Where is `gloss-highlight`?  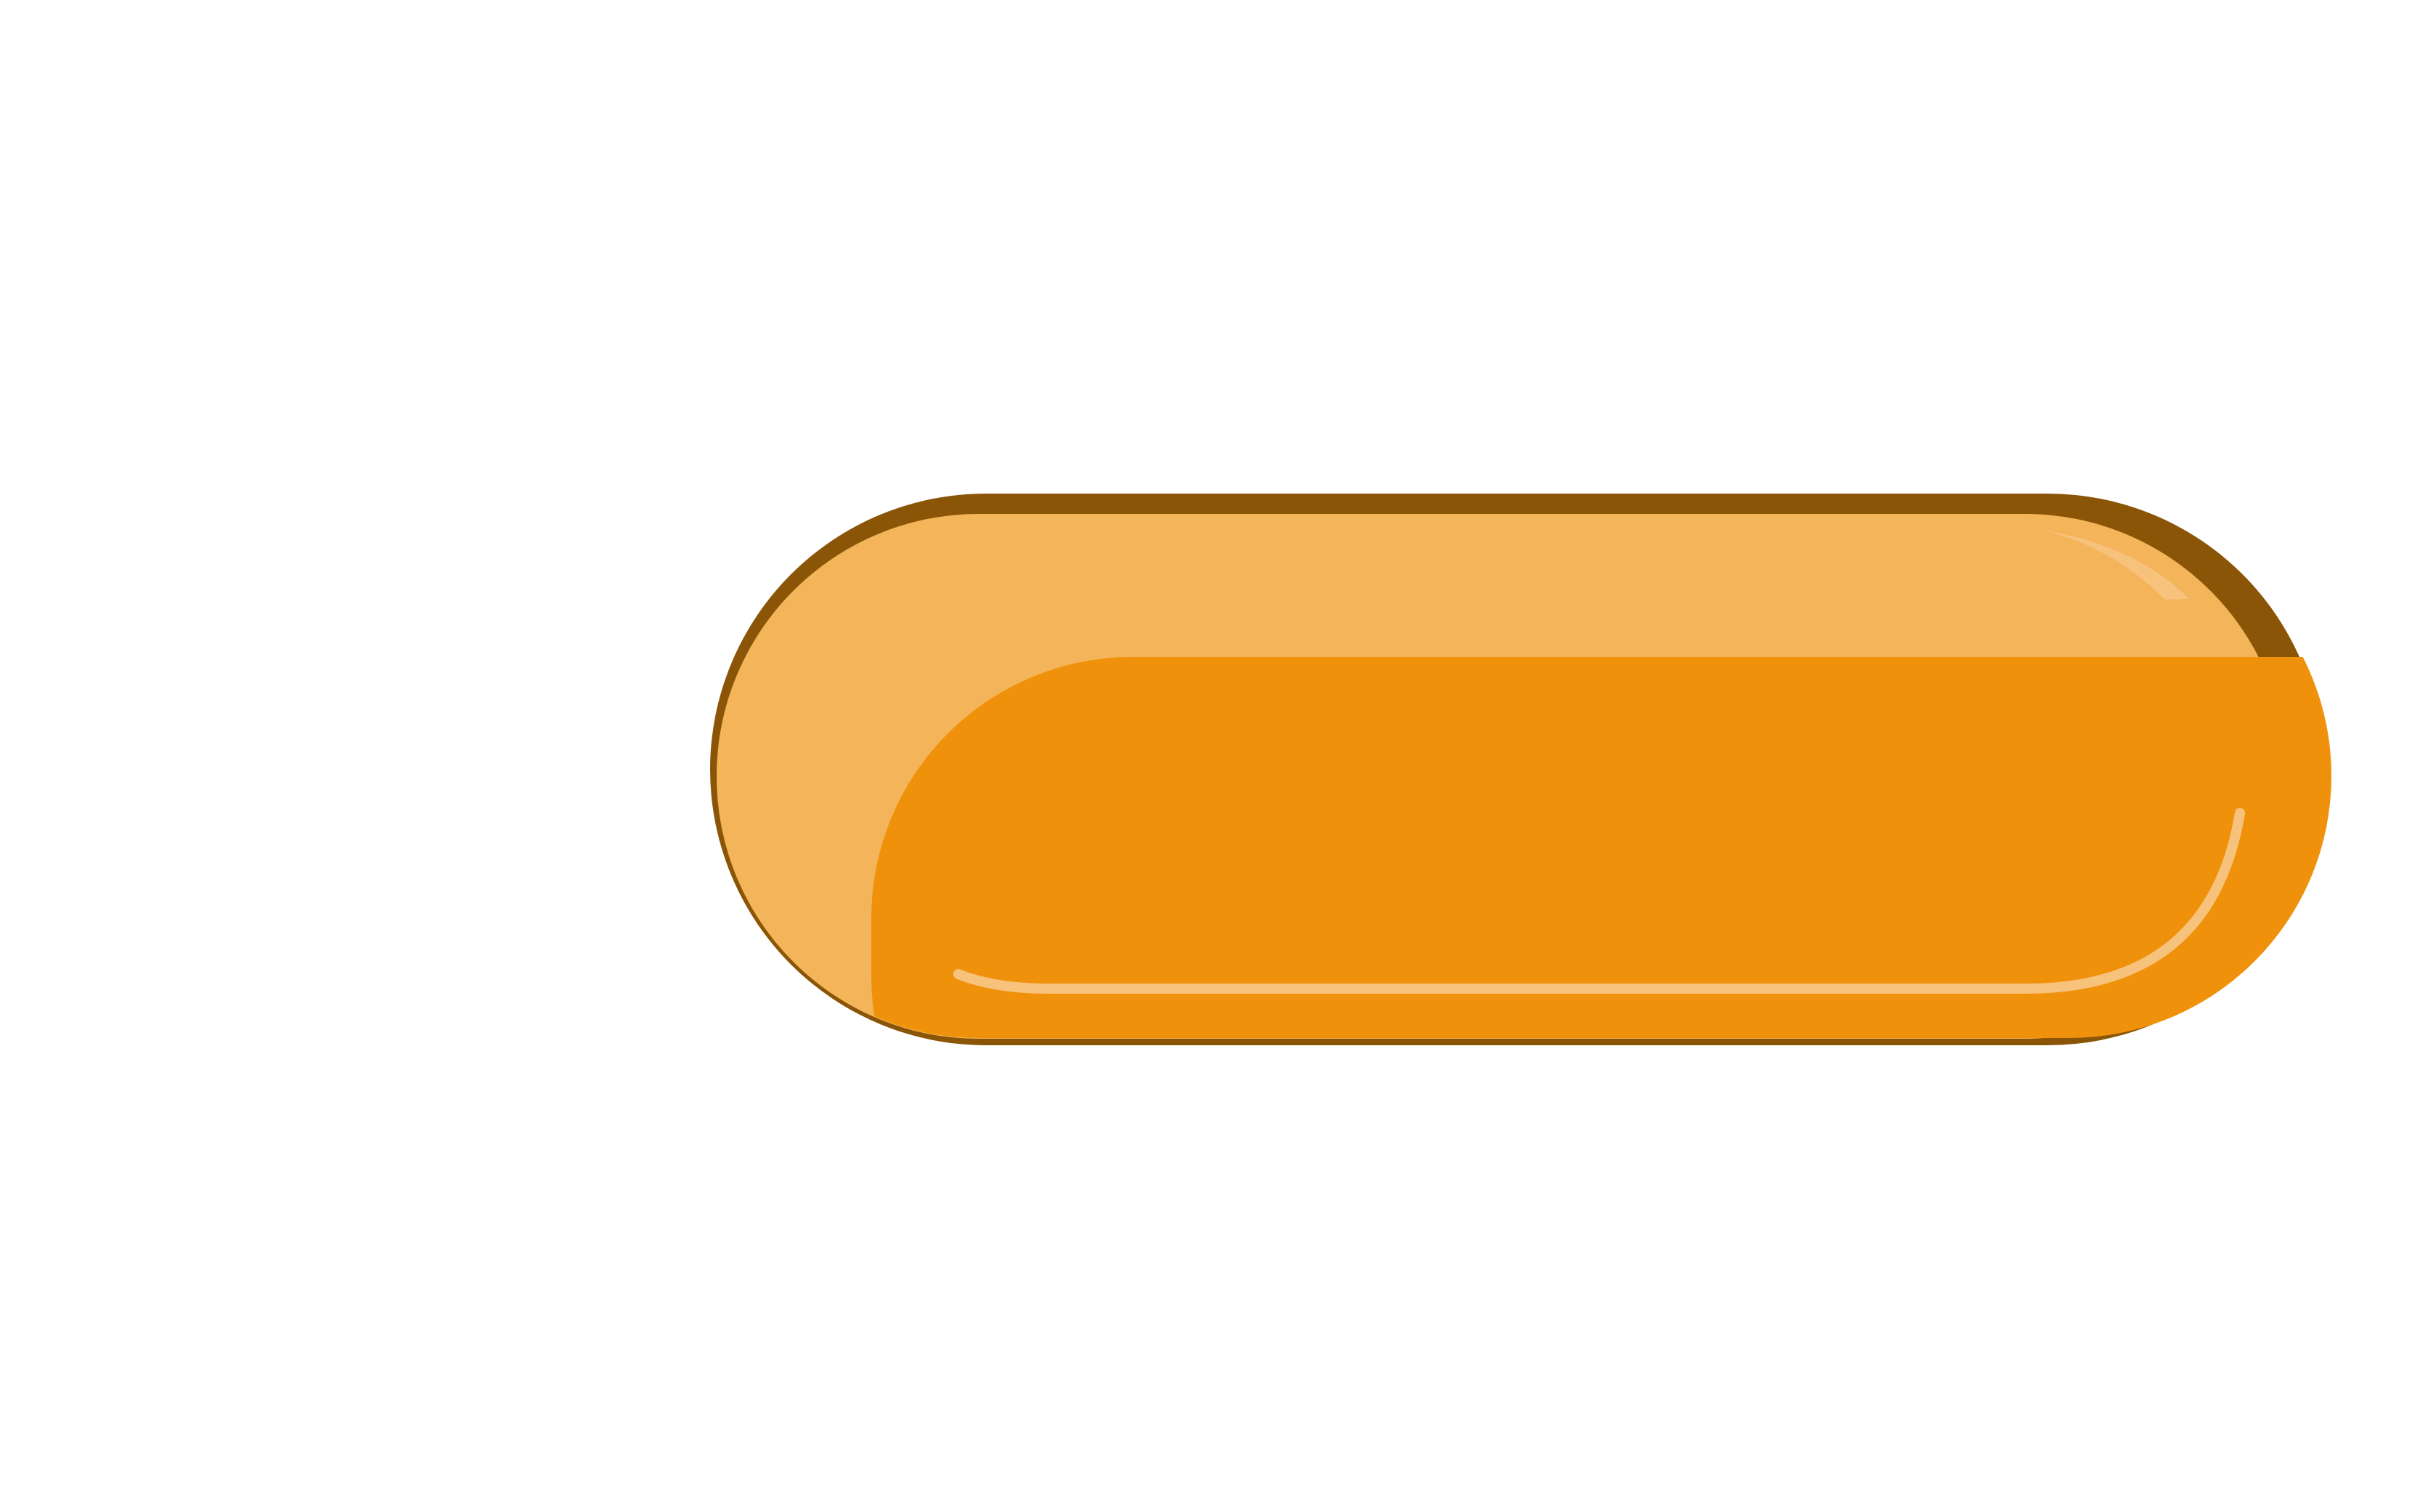 gloss-highlight is located at coordinates (2114, 565).